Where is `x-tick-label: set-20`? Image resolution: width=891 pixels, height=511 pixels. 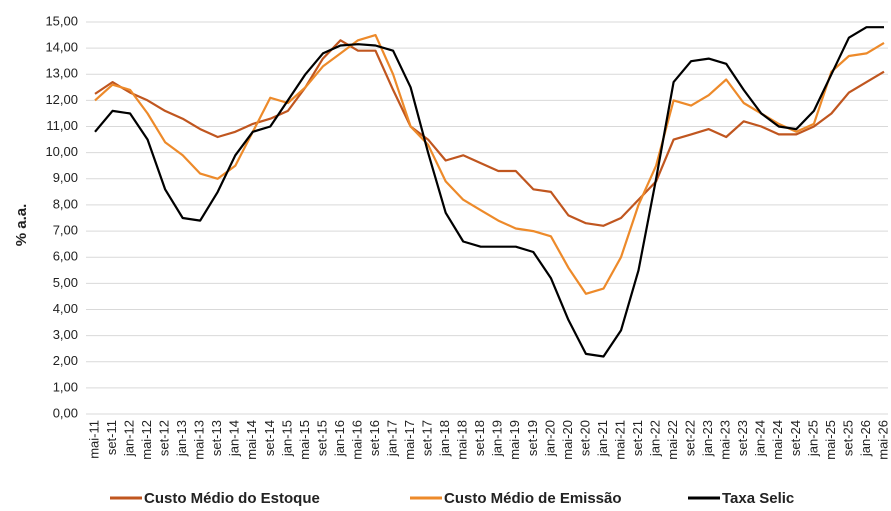
x-tick-label: set-20 is located at coordinates (584, 438).